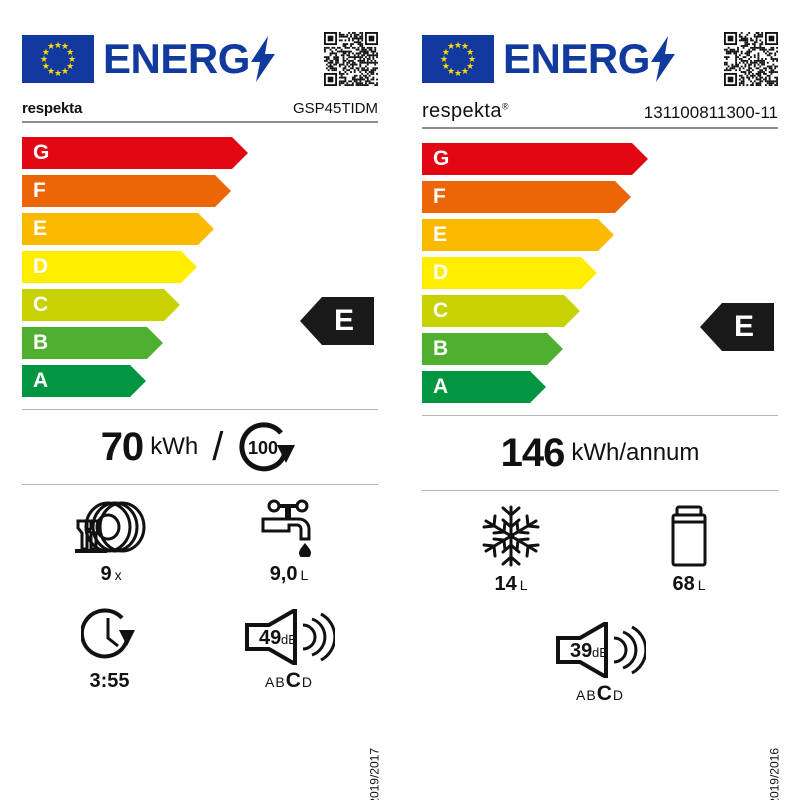  Describe the element at coordinates (600, 605) in the screenshot. I see `metrics-section: 14 L 68 L` at that location.